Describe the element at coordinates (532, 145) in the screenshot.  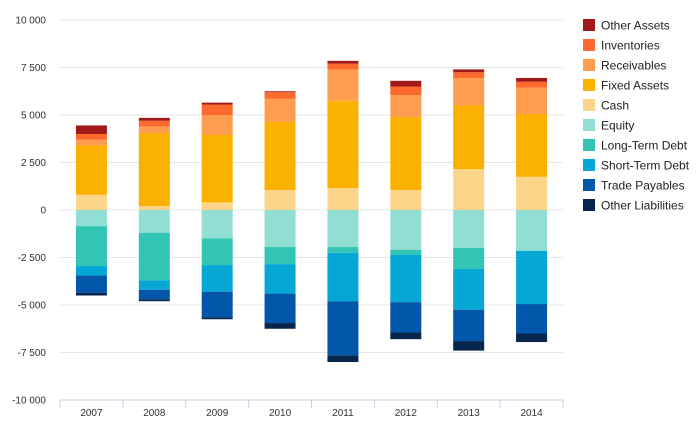
I see `bar-fixed-assets-2014` at that location.